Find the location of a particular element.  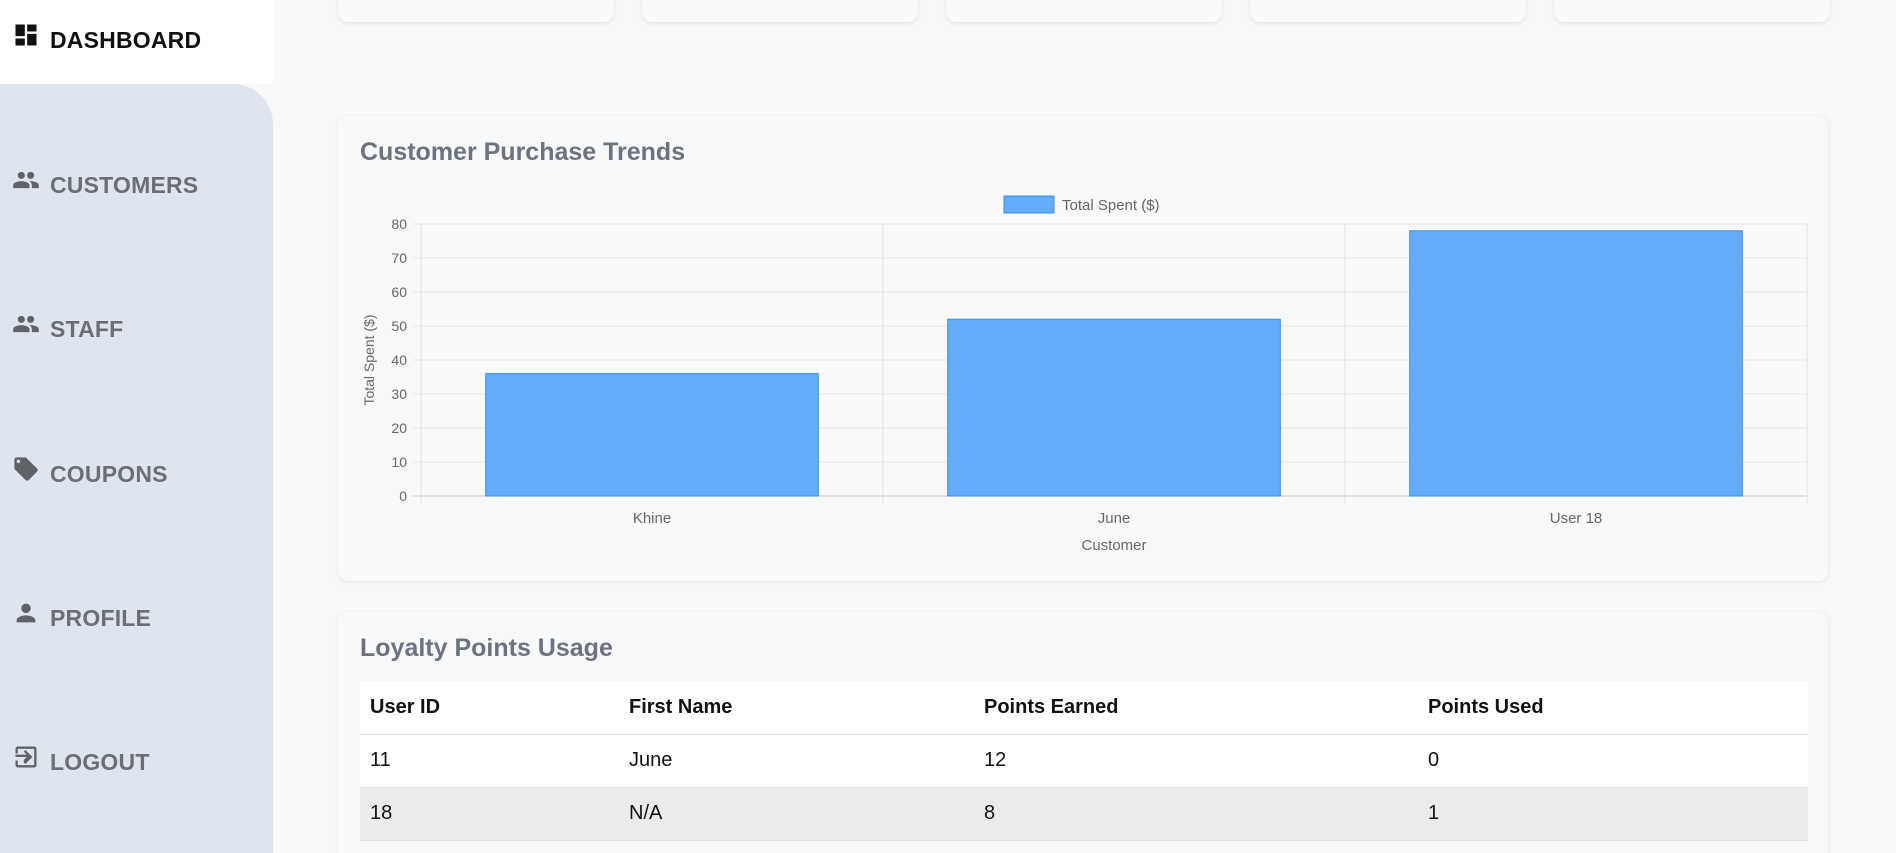

column-header: First Name is located at coordinates (796, 708).